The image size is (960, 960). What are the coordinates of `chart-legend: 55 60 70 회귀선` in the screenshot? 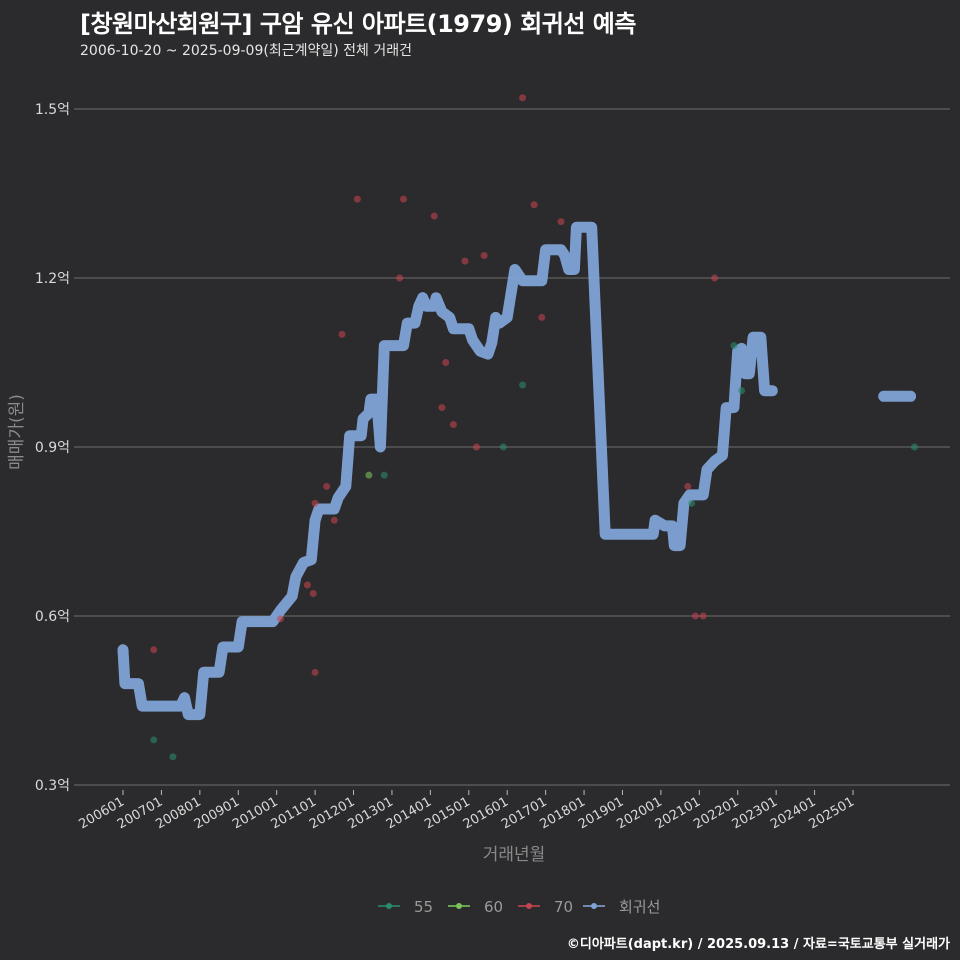 It's located at (519, 907).